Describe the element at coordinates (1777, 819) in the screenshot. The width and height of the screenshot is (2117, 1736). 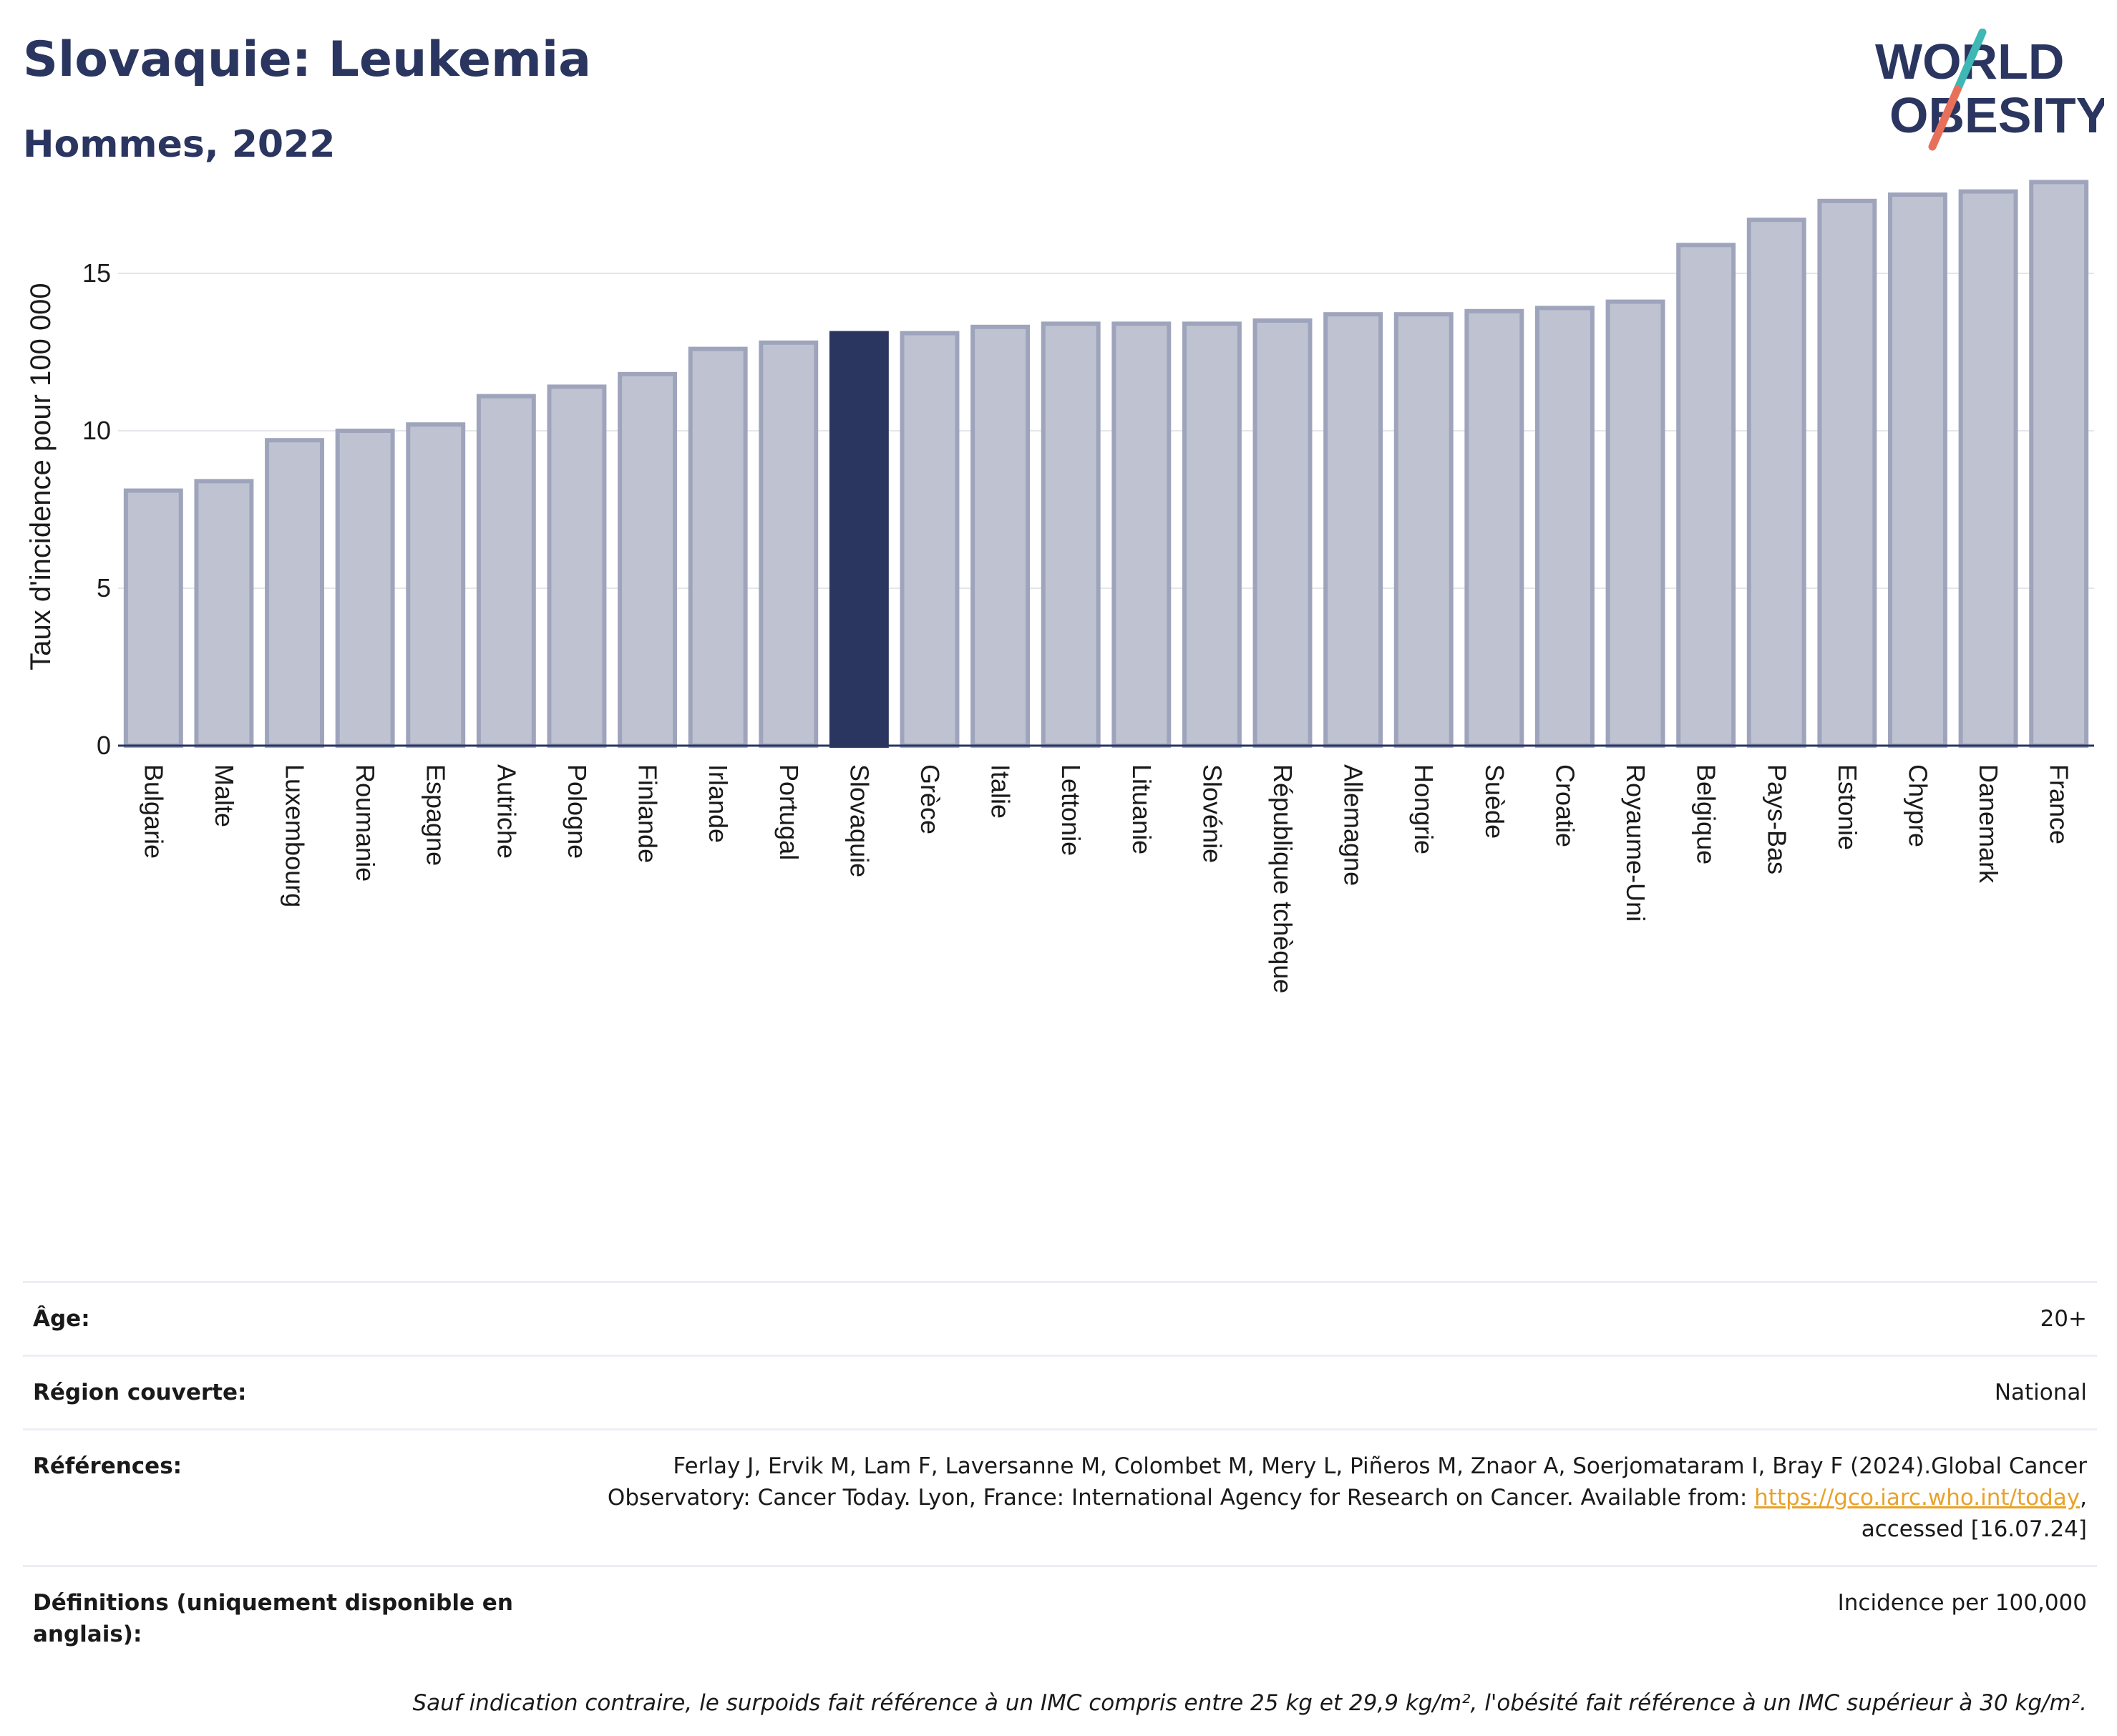
I see `x-tick-label: Pays-Bas` at that location.